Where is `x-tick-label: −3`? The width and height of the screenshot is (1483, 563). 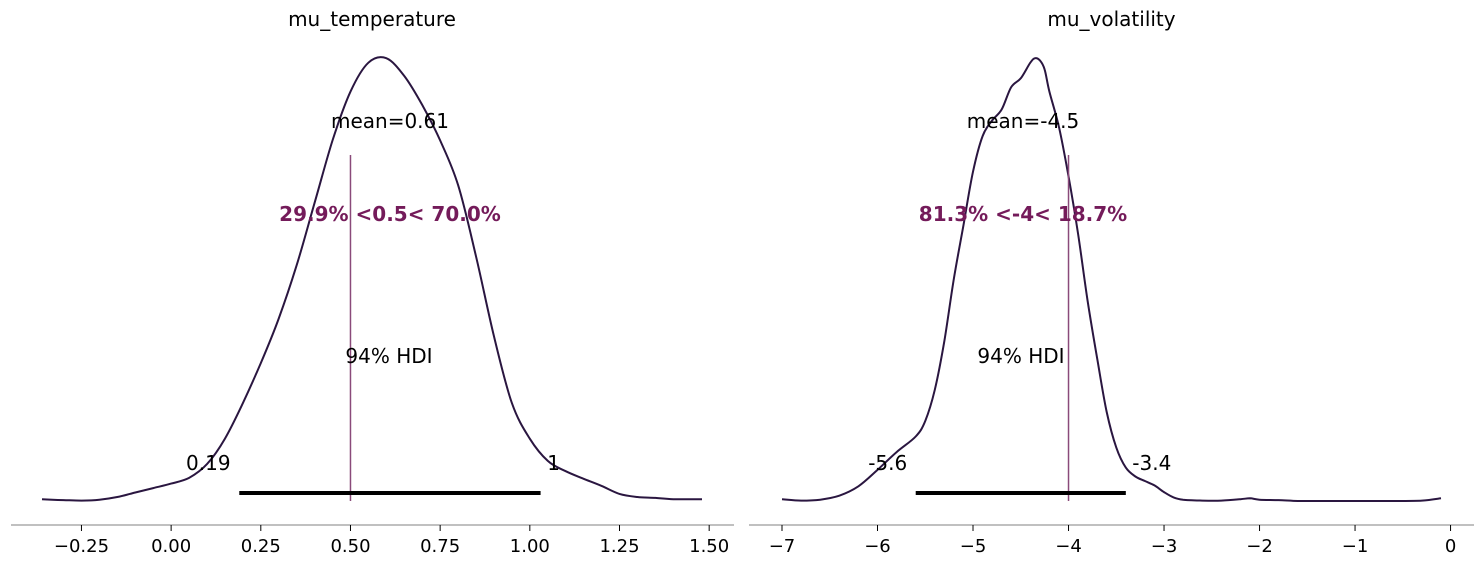 x-tick-label: −3 is located at coordinates (1164, 546).